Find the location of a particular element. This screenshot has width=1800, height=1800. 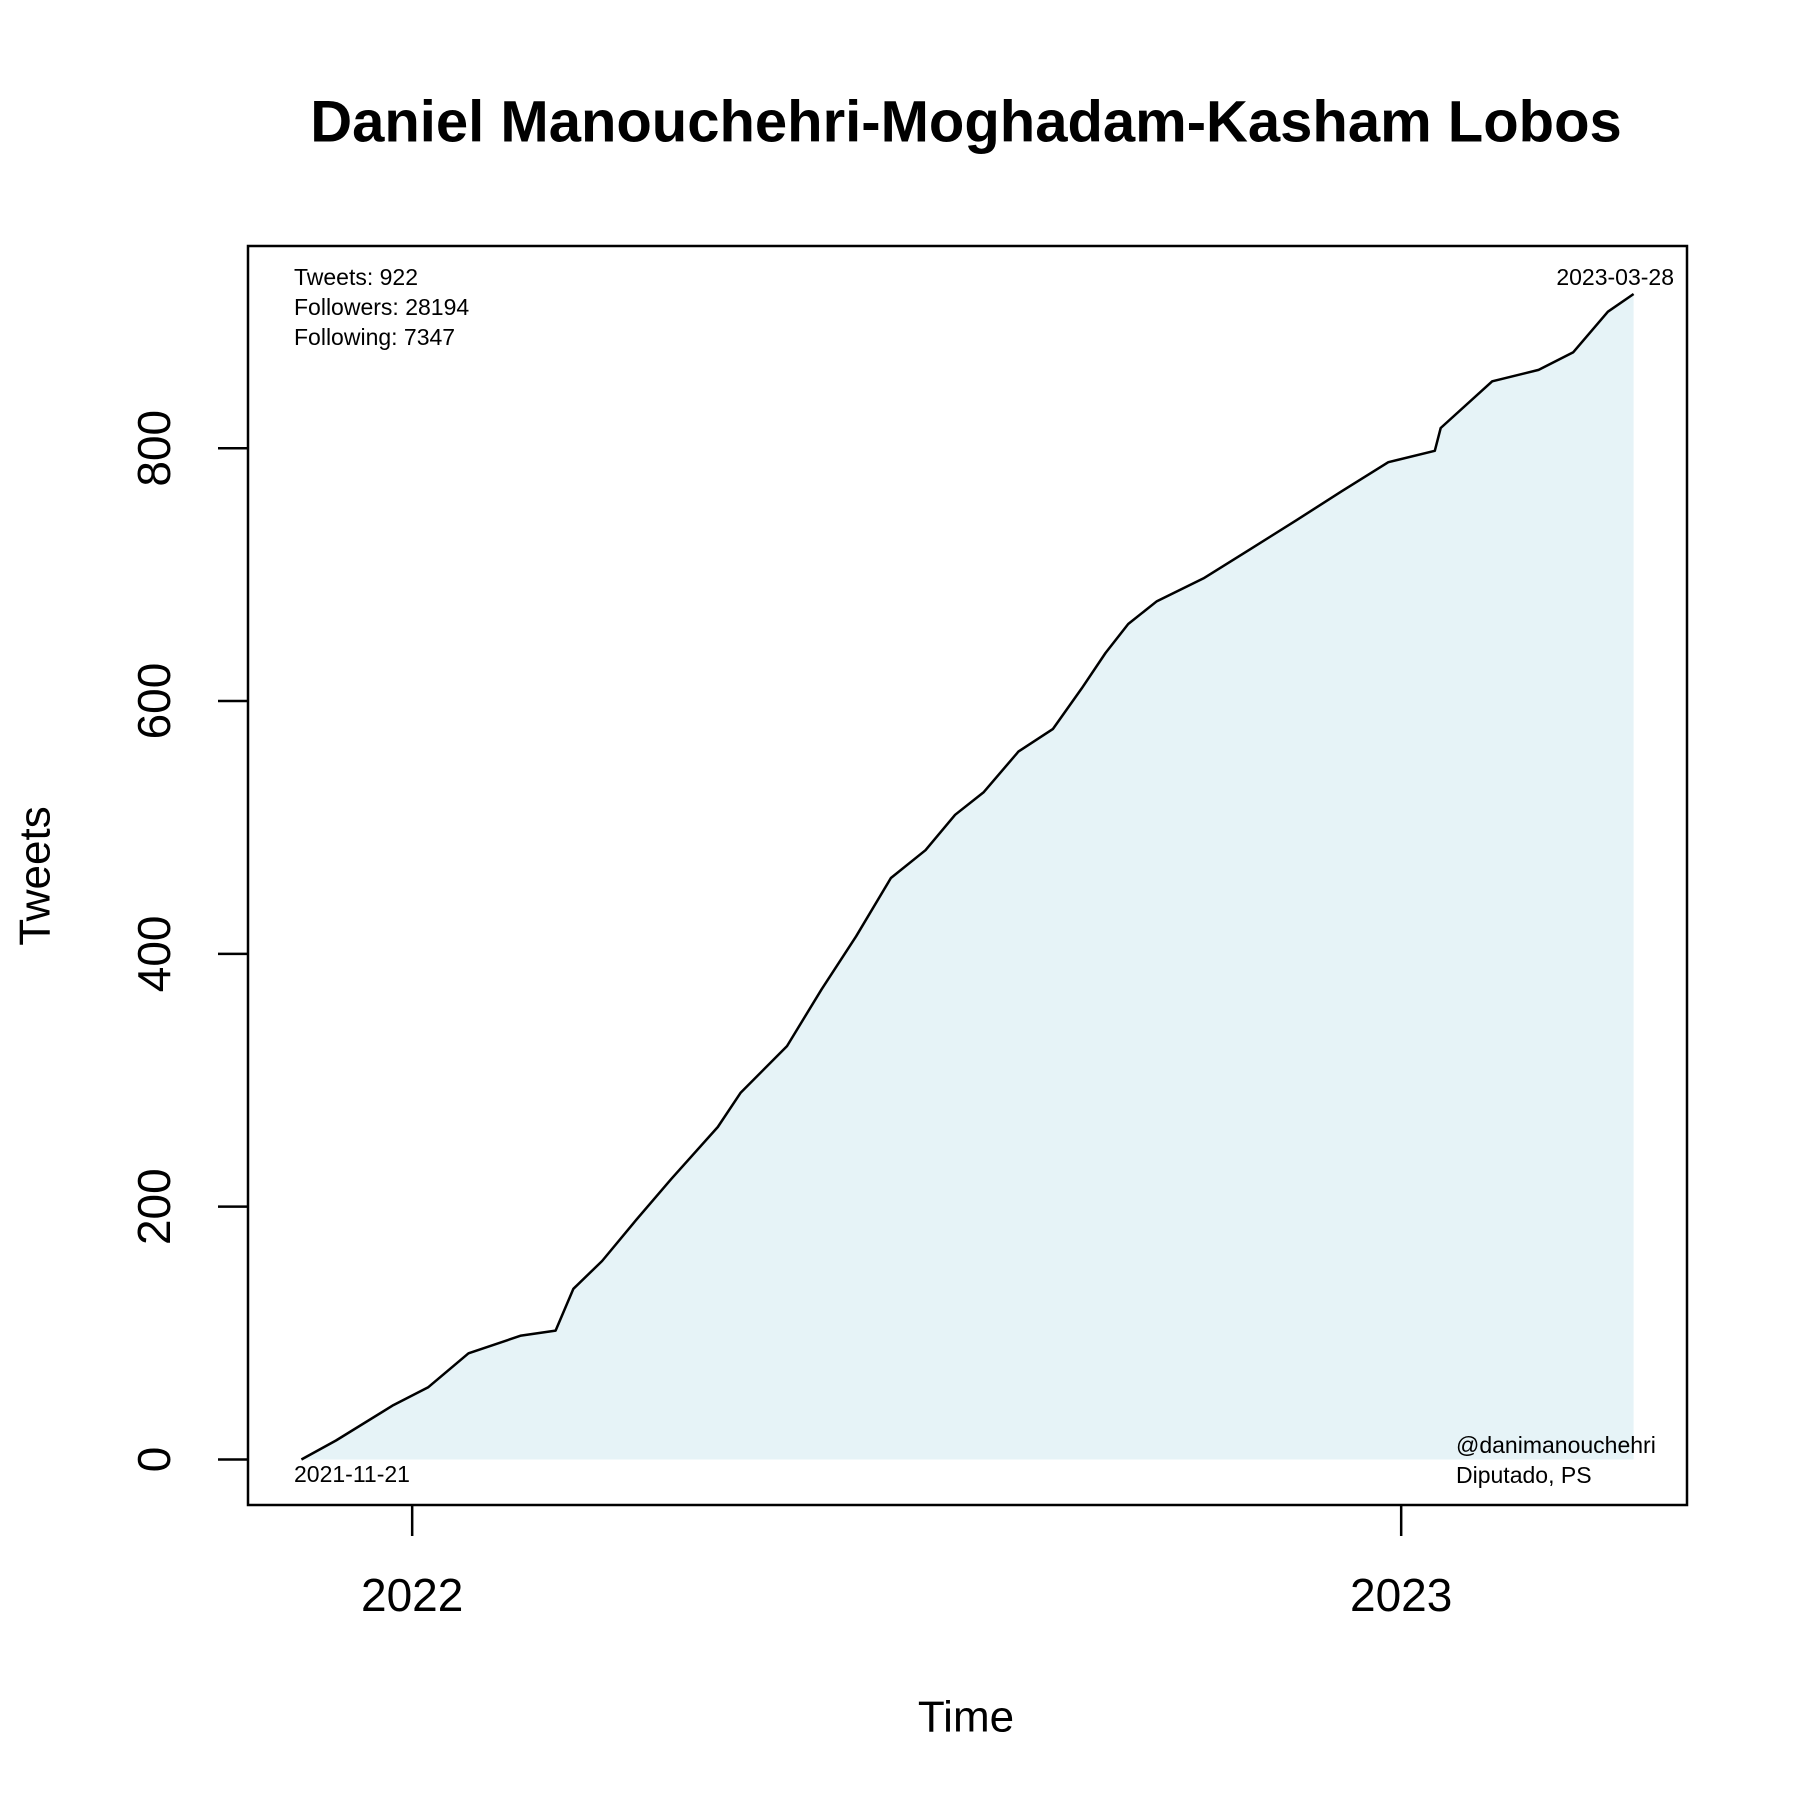

y-tick-label: 600 is located at coordinates (154, 701).